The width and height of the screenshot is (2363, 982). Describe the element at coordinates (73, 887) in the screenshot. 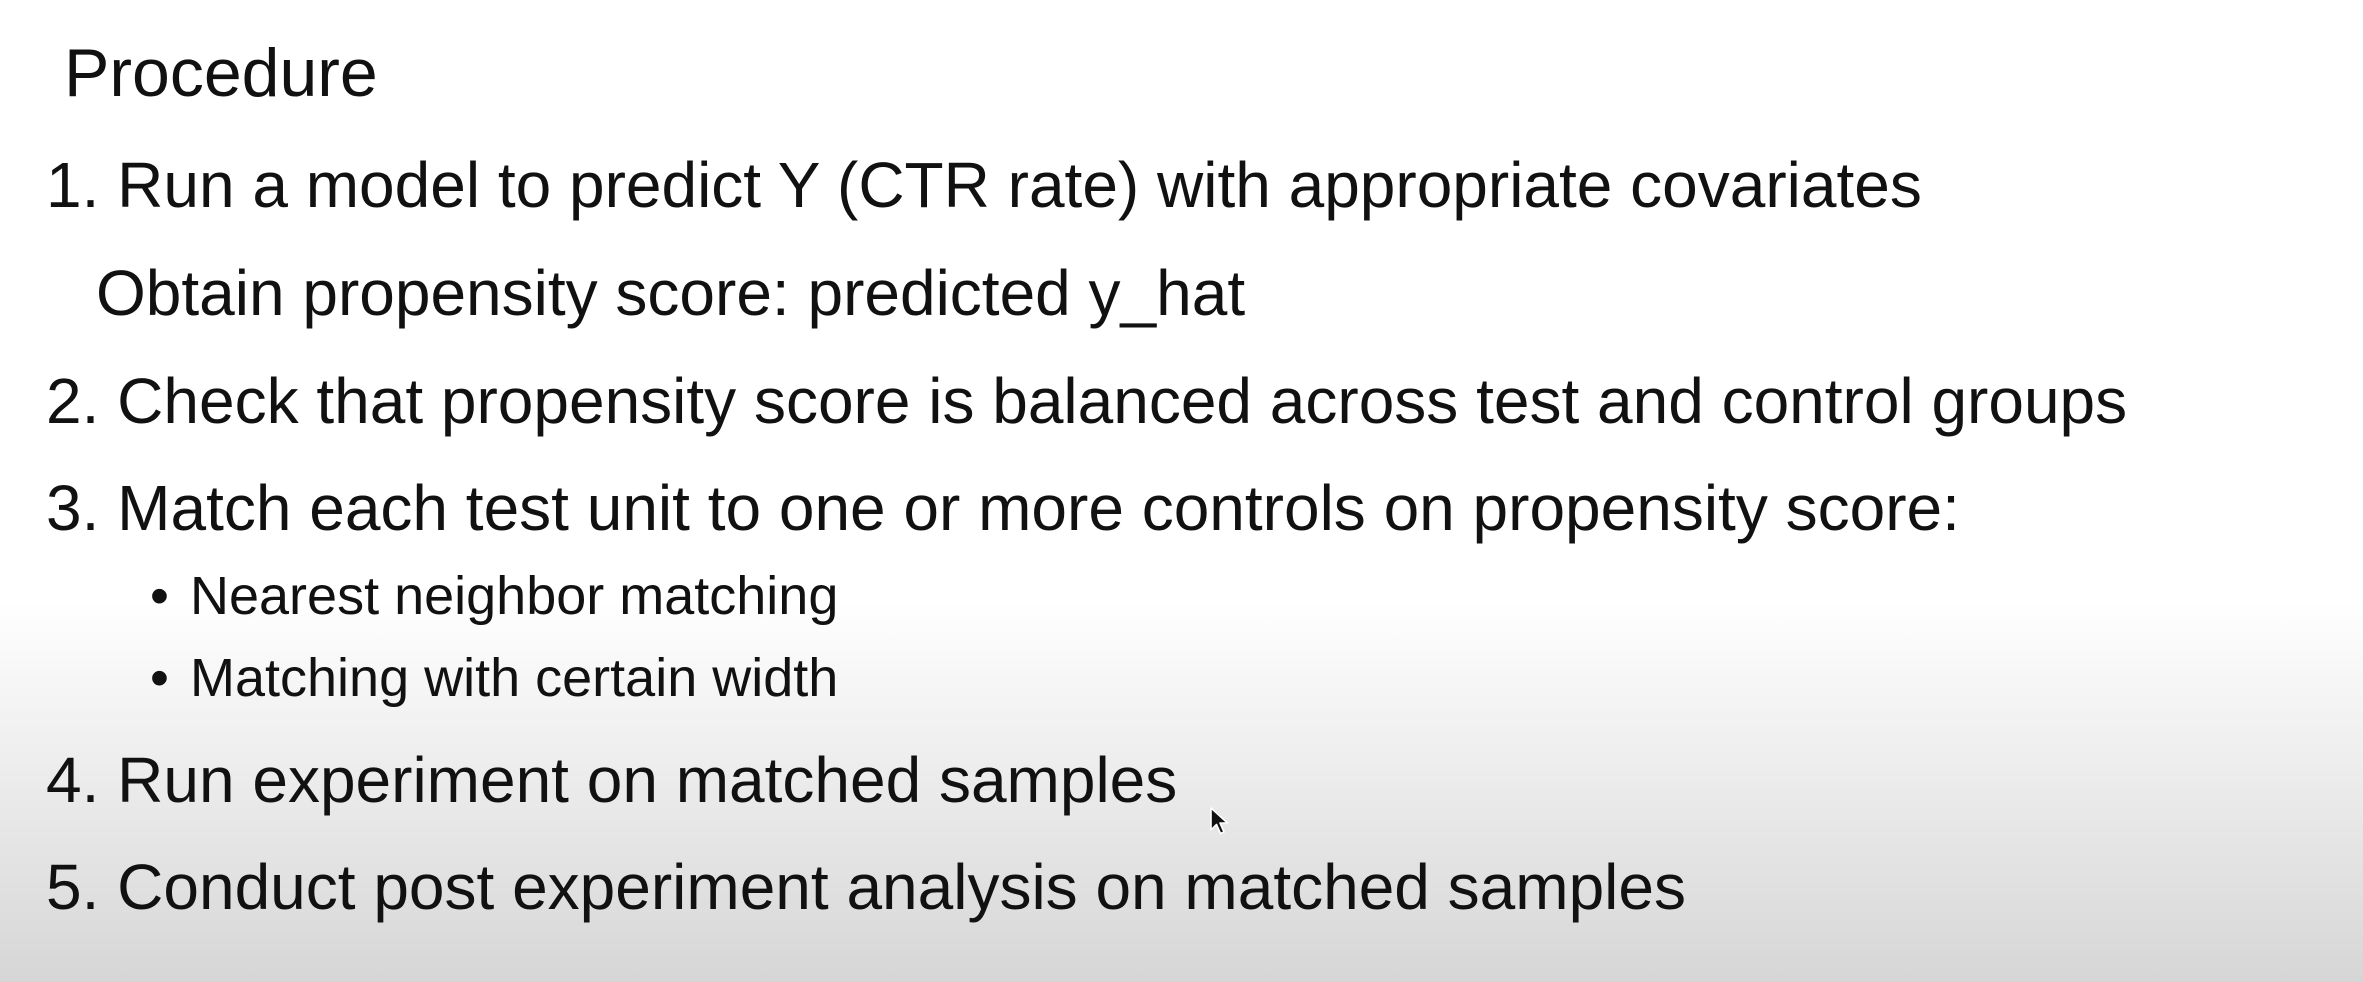

I see `step-5-number: 5.` at that location.